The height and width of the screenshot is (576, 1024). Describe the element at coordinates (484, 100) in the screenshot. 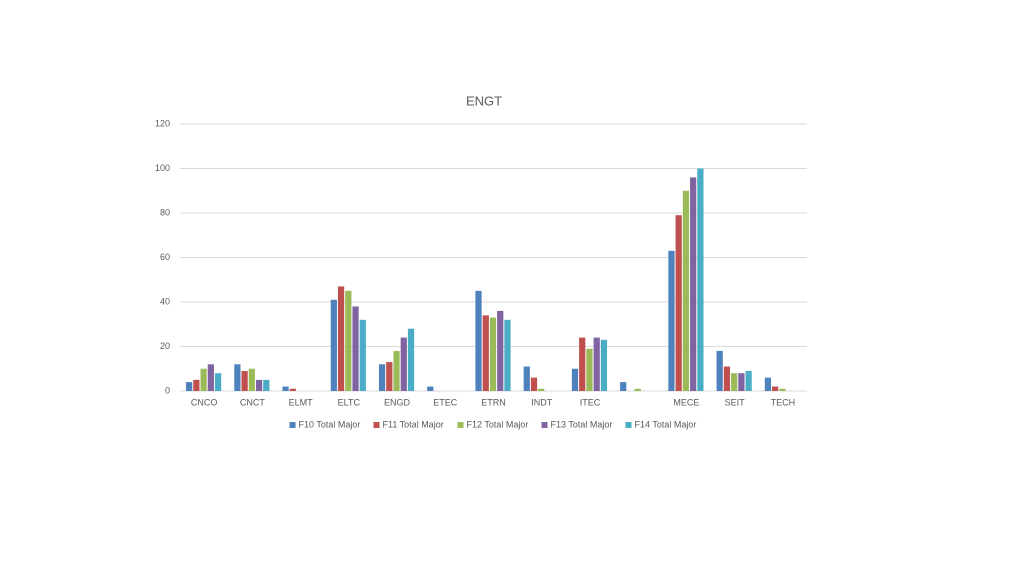

I see `chart-title: ENGT` at that location.